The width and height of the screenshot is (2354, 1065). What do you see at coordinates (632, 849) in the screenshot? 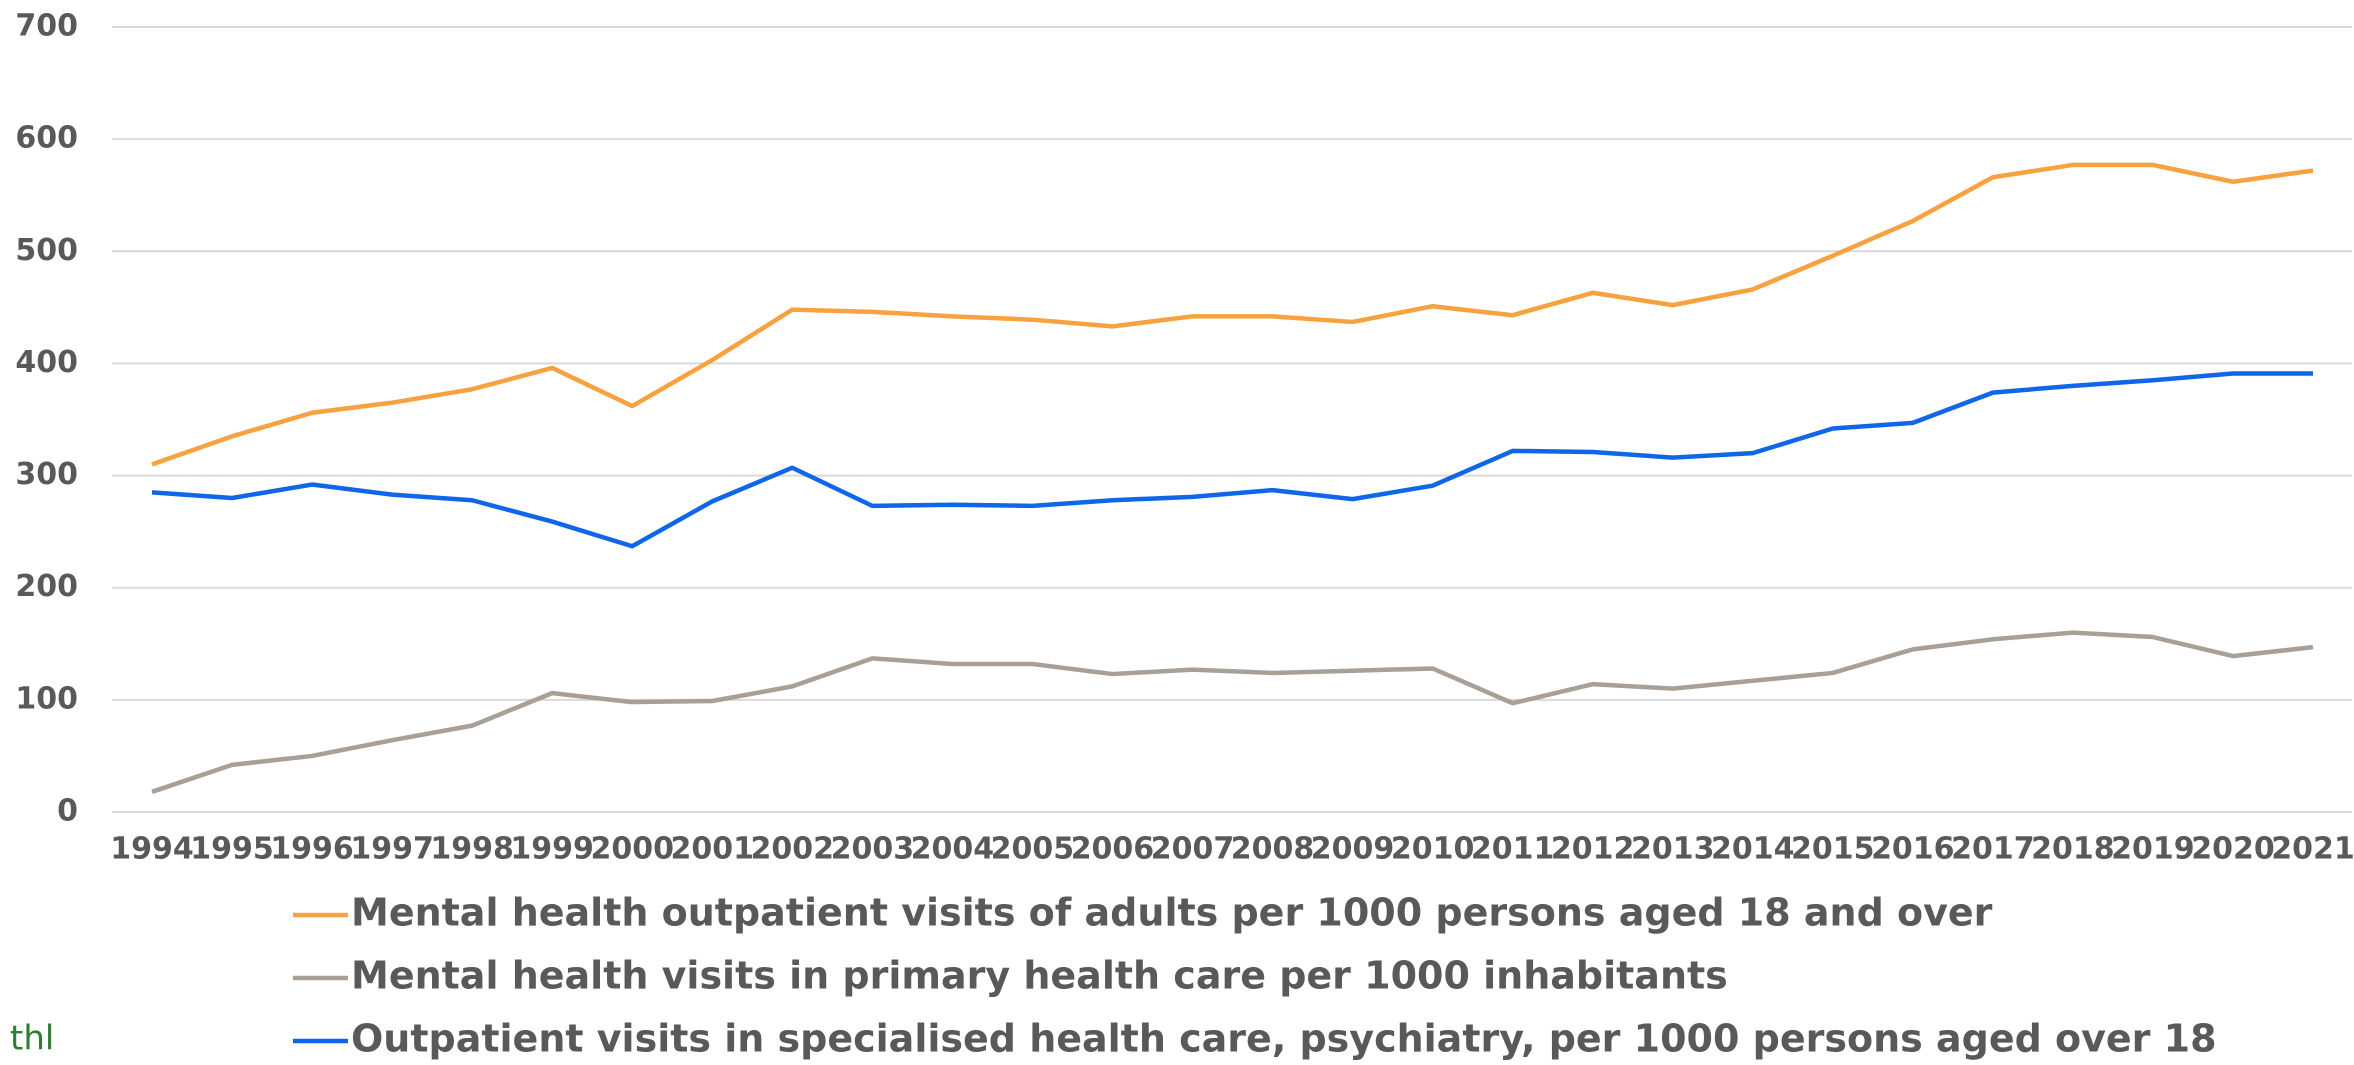
I see `x-tick-label: 2000` at bounding box center [632, 849].